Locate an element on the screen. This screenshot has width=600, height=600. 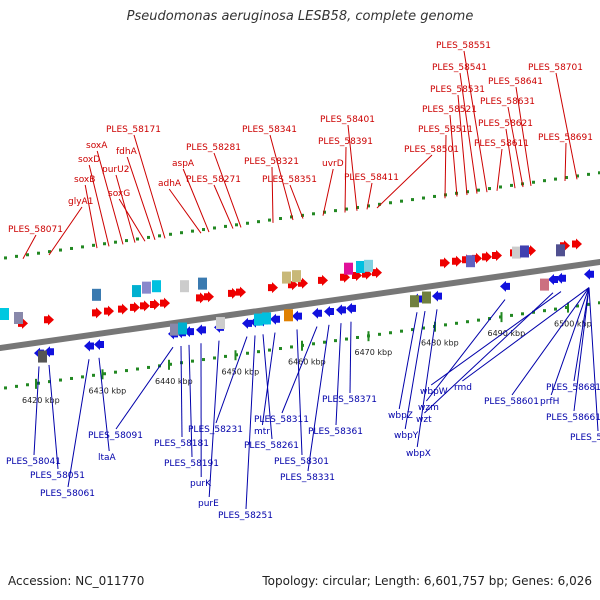
forward-gene-label: glyA1 is located at coordinates (80, 202).